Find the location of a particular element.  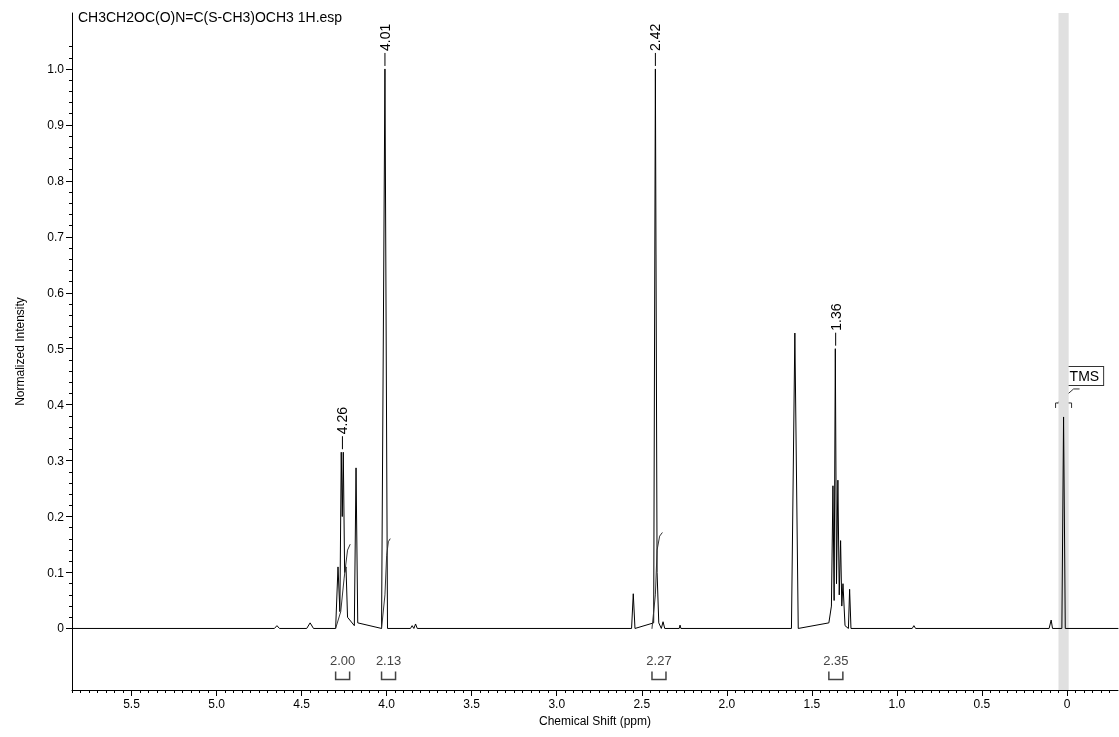

y-tick-label: 1.0 is located at coordinates (56, 68).